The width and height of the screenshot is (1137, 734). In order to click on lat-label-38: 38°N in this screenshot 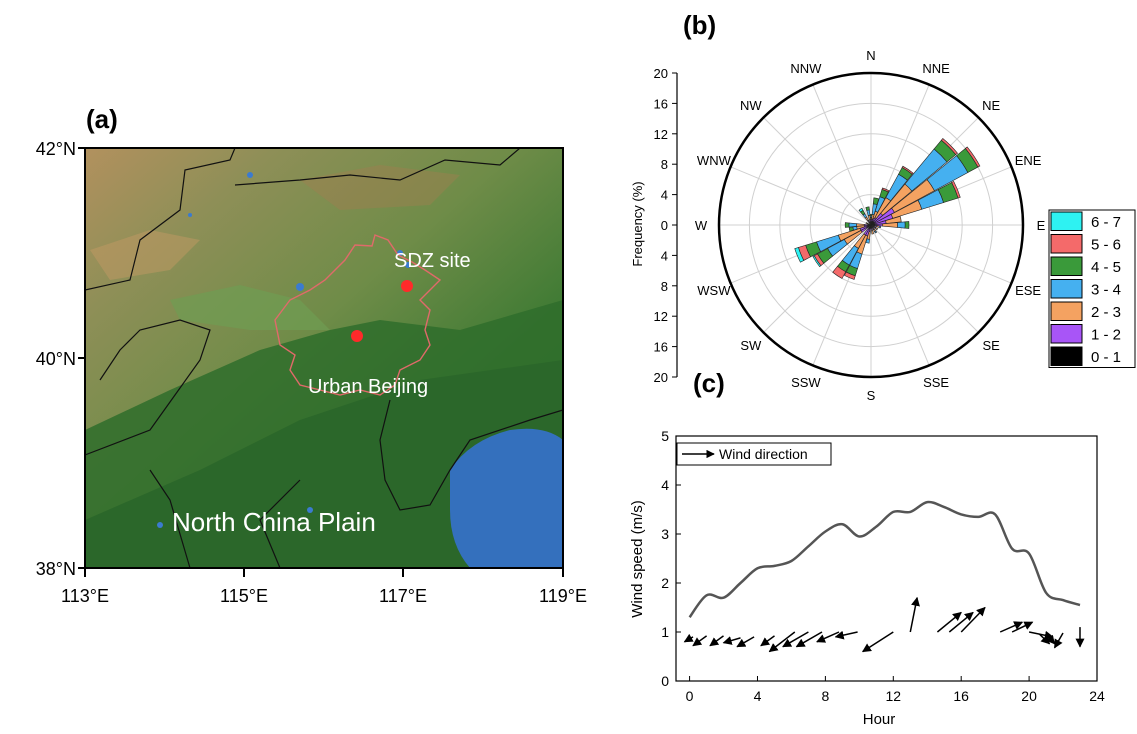, I will do `click(56, 569)`.